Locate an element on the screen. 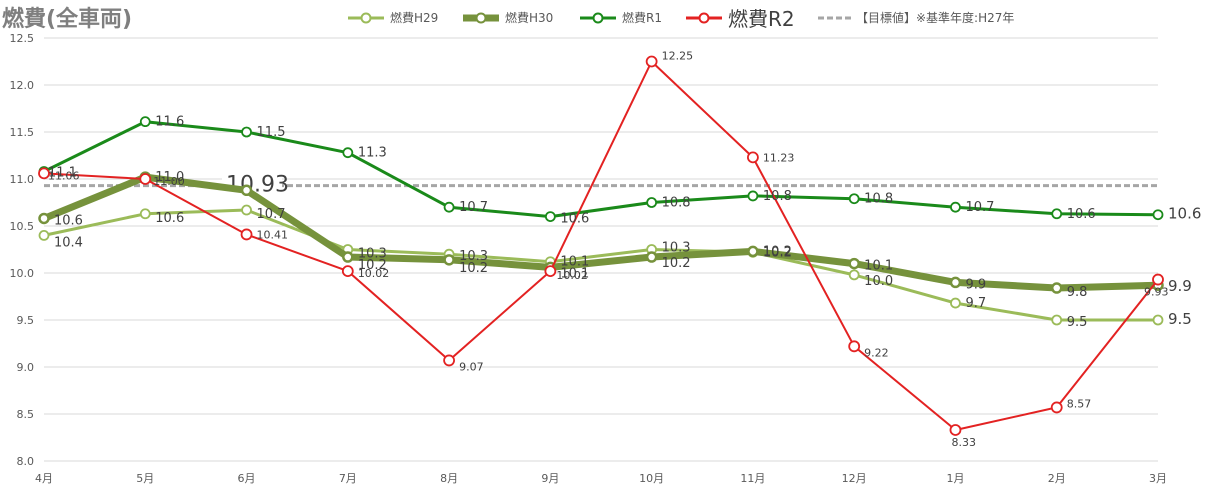 The width and height of the screenshot is (1205, 494). data-label: 10.02 is located at coordinates (374, 273).